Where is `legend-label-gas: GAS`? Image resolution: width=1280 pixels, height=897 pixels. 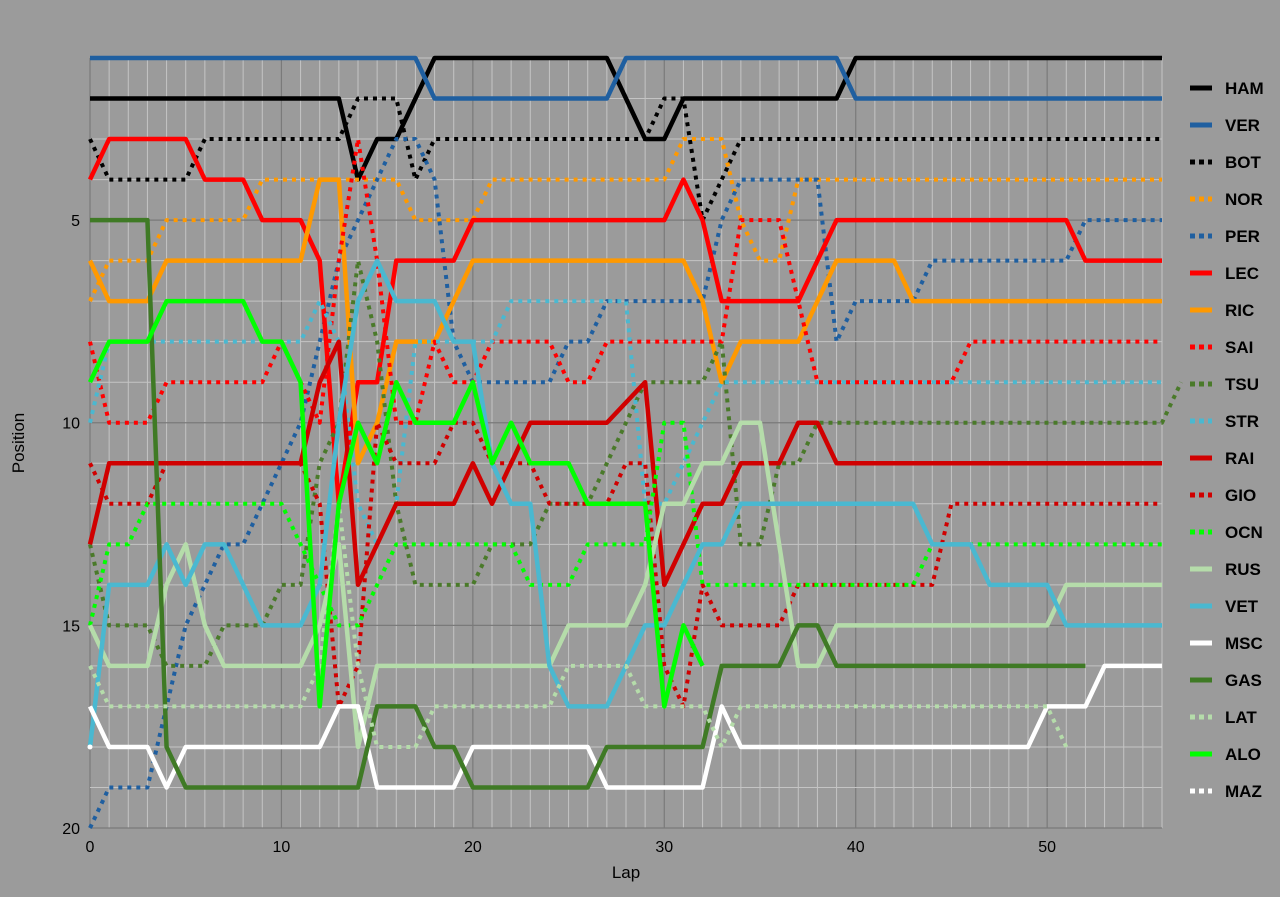 legend-label-gas: GAS is located at coordinates (1243, 680).